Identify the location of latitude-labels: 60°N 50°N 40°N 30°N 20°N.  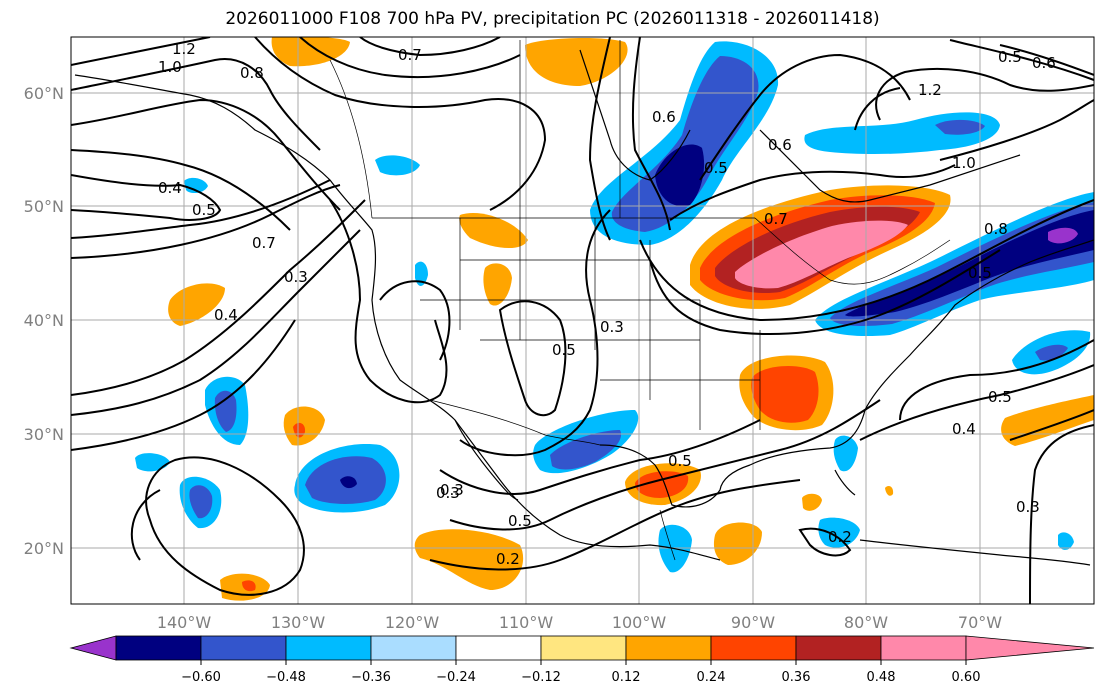
(44, 321).